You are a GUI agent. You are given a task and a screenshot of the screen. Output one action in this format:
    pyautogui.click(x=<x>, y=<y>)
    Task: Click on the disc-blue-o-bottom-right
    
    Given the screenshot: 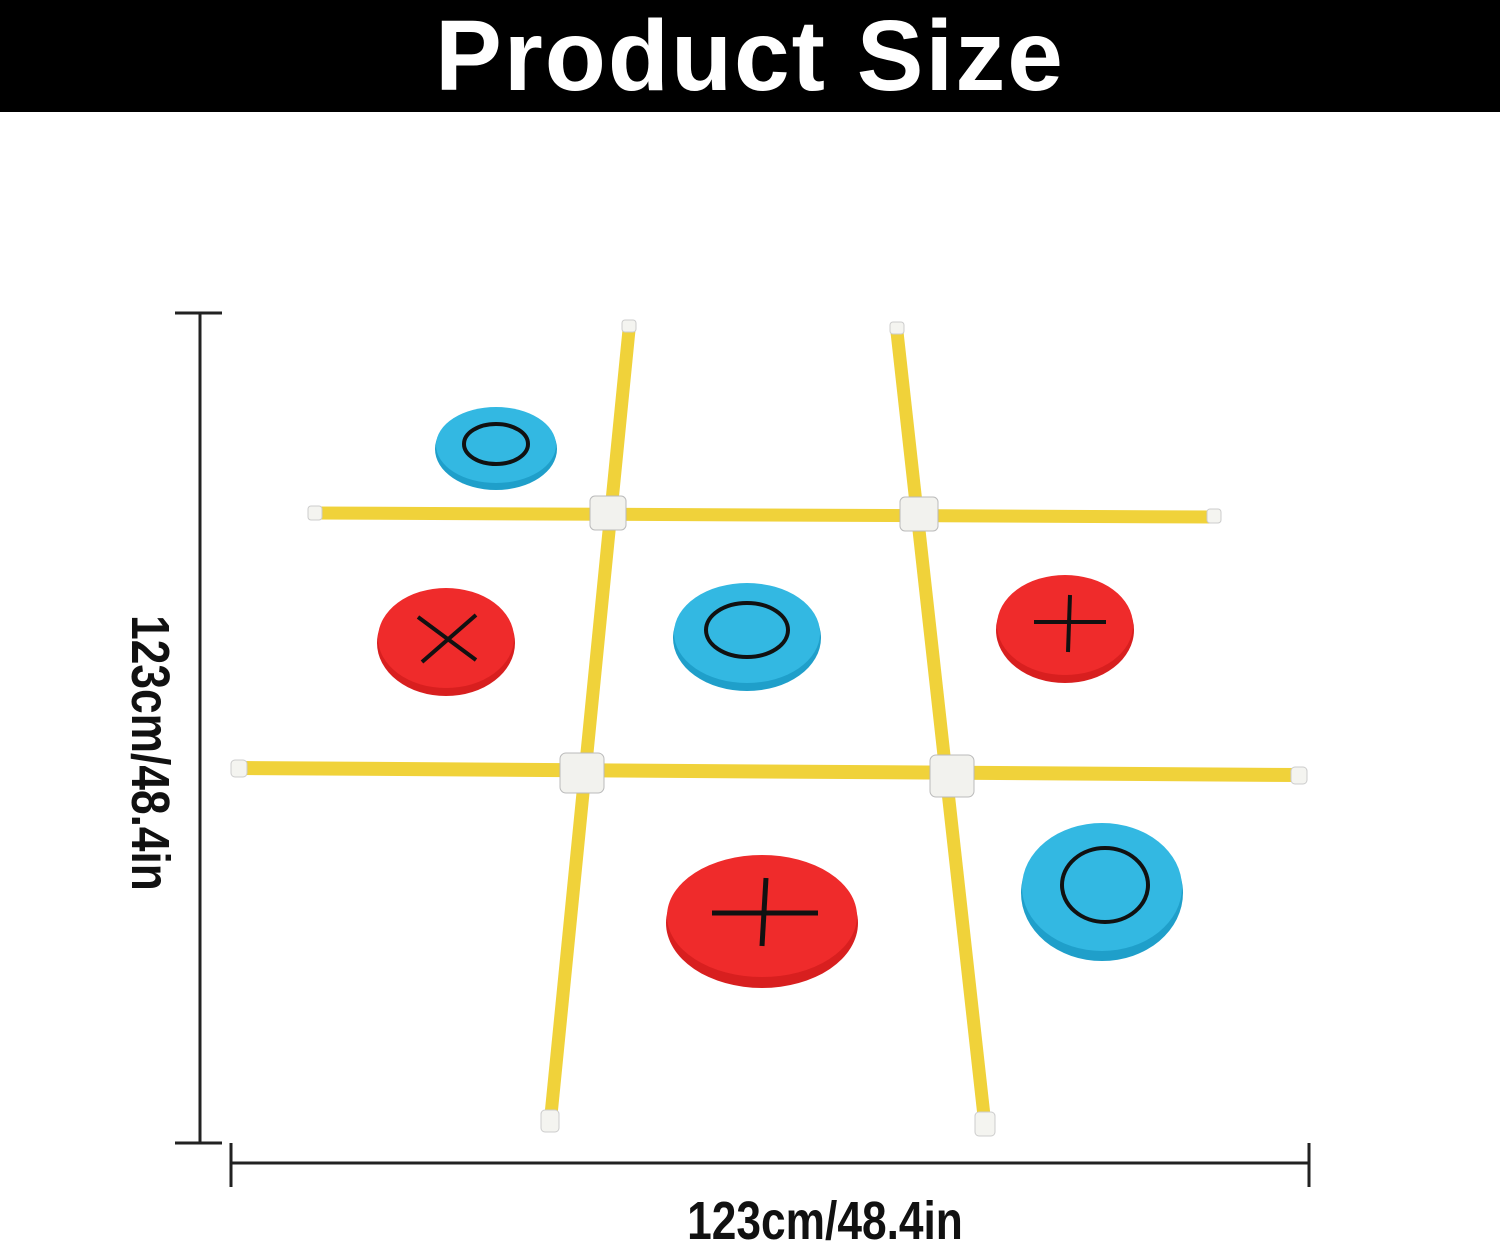 What is the action you would take?
    pyautogui.click(x=1102, y=892)
    